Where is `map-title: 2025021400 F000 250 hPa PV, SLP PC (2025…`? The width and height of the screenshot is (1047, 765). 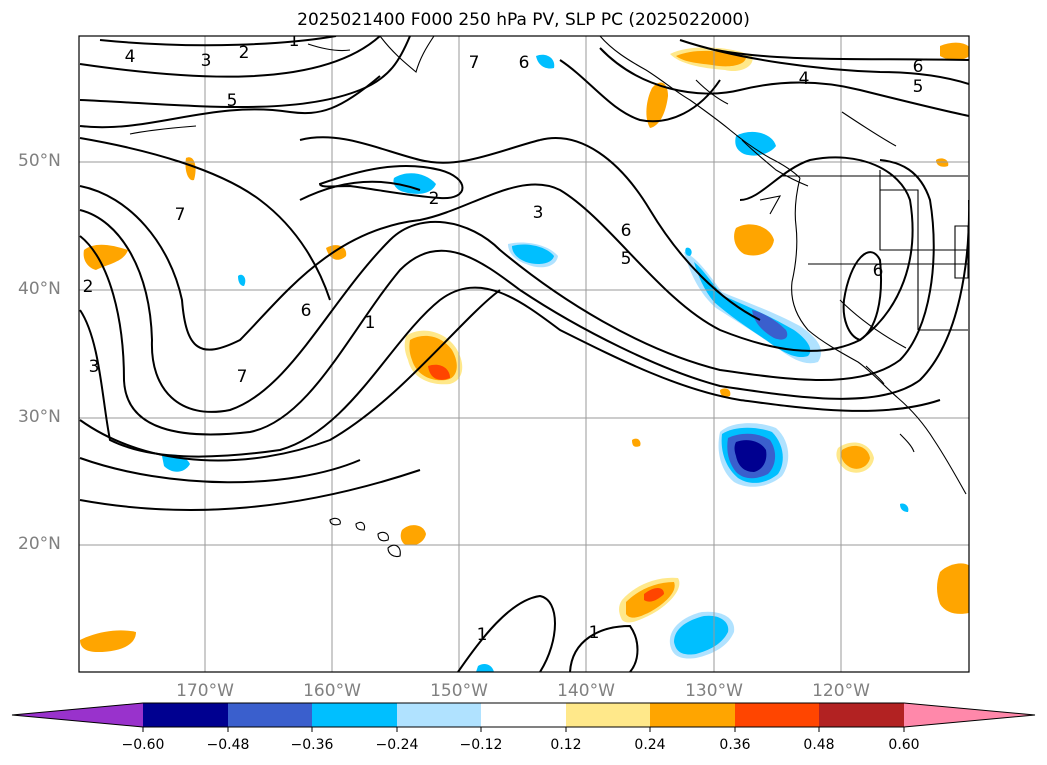 map-title: 2025021400 F000 250 hPa PV, SLP PC (2025… is located at coordinates (523, 20).